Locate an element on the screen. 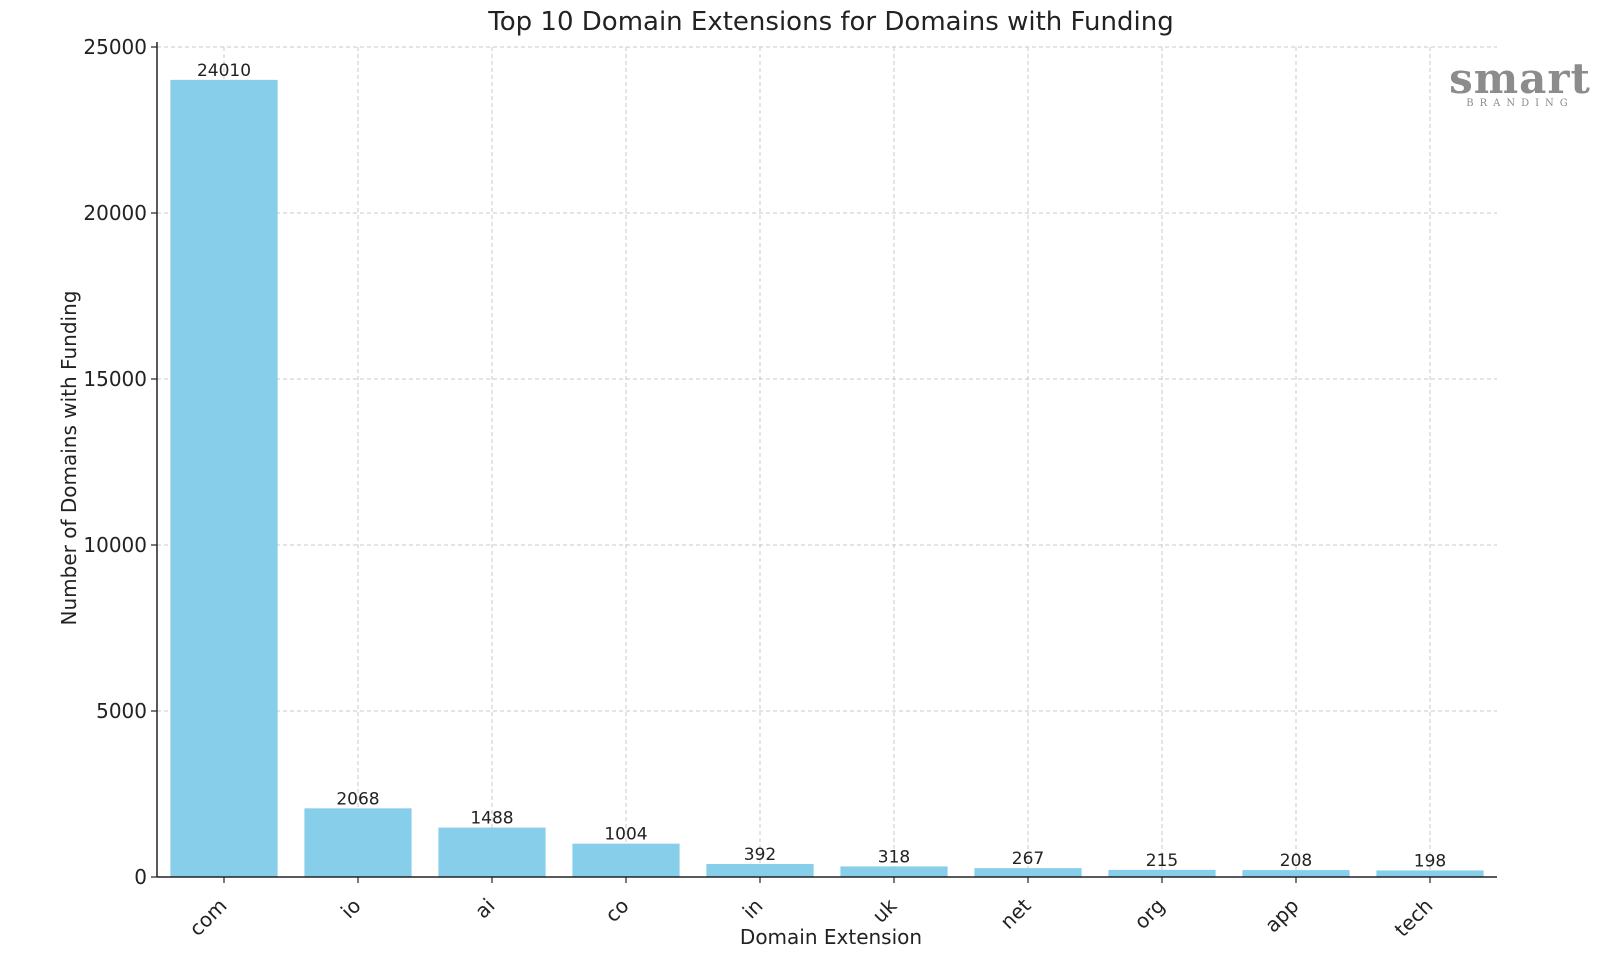  data-label-net: 267 is located at coordinates (1028, 859).